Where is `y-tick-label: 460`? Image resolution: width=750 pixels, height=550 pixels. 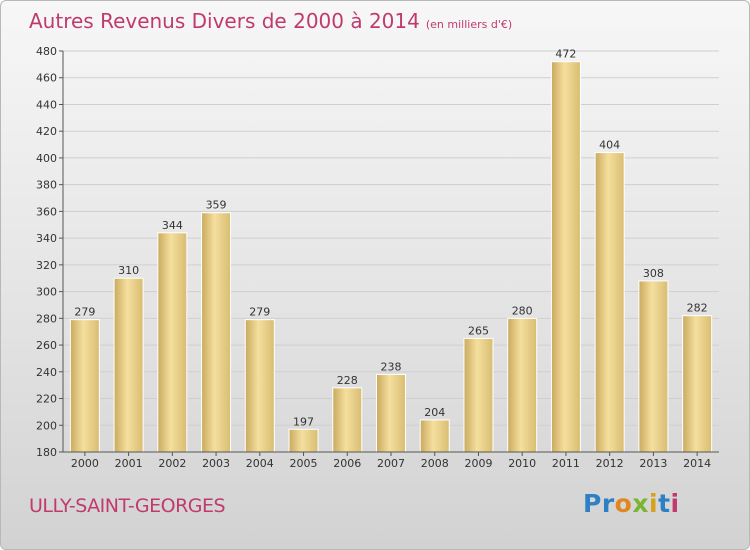 y-tick-label: 460 is located at coordinates (46, 78).